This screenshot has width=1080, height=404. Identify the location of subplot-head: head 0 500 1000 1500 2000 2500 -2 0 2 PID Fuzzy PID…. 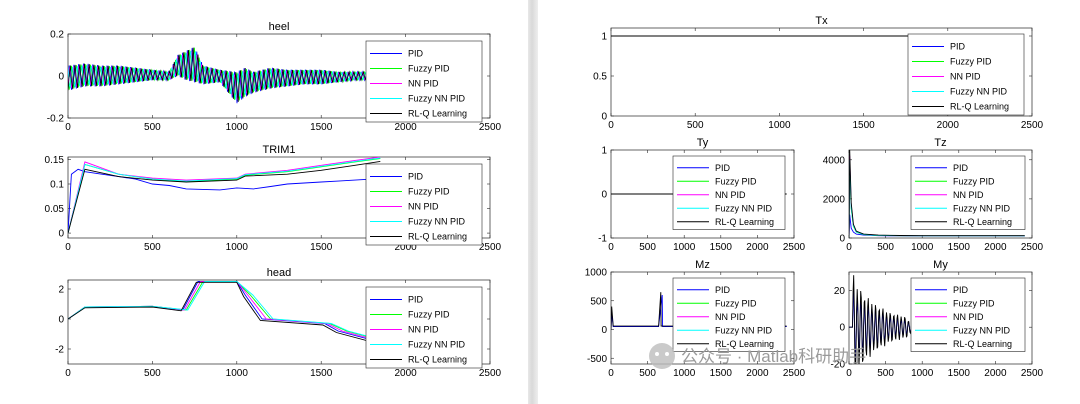
(278, 323).